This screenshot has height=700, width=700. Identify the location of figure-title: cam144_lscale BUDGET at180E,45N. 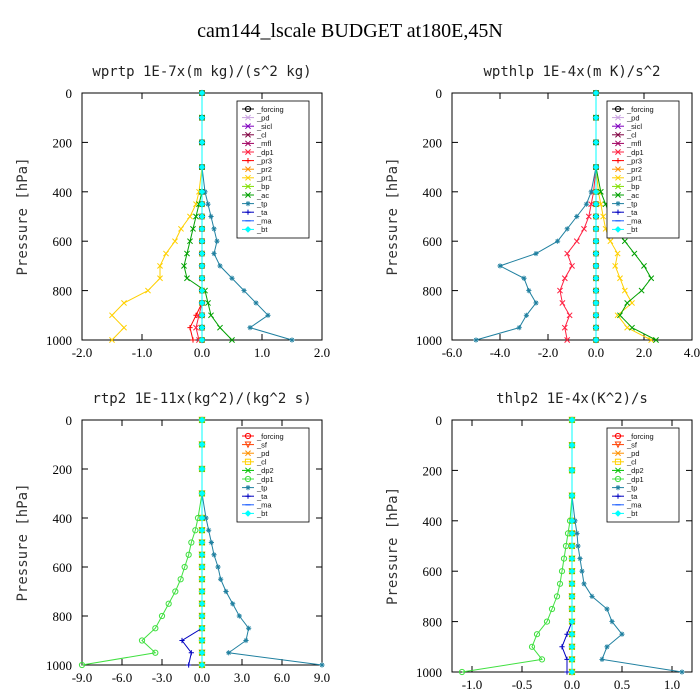
(350, 31).